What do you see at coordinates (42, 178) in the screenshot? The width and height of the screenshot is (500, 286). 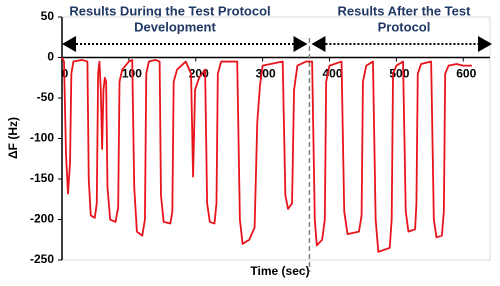 I see `y-tick-label: -150` at bounding box center [42, 178].